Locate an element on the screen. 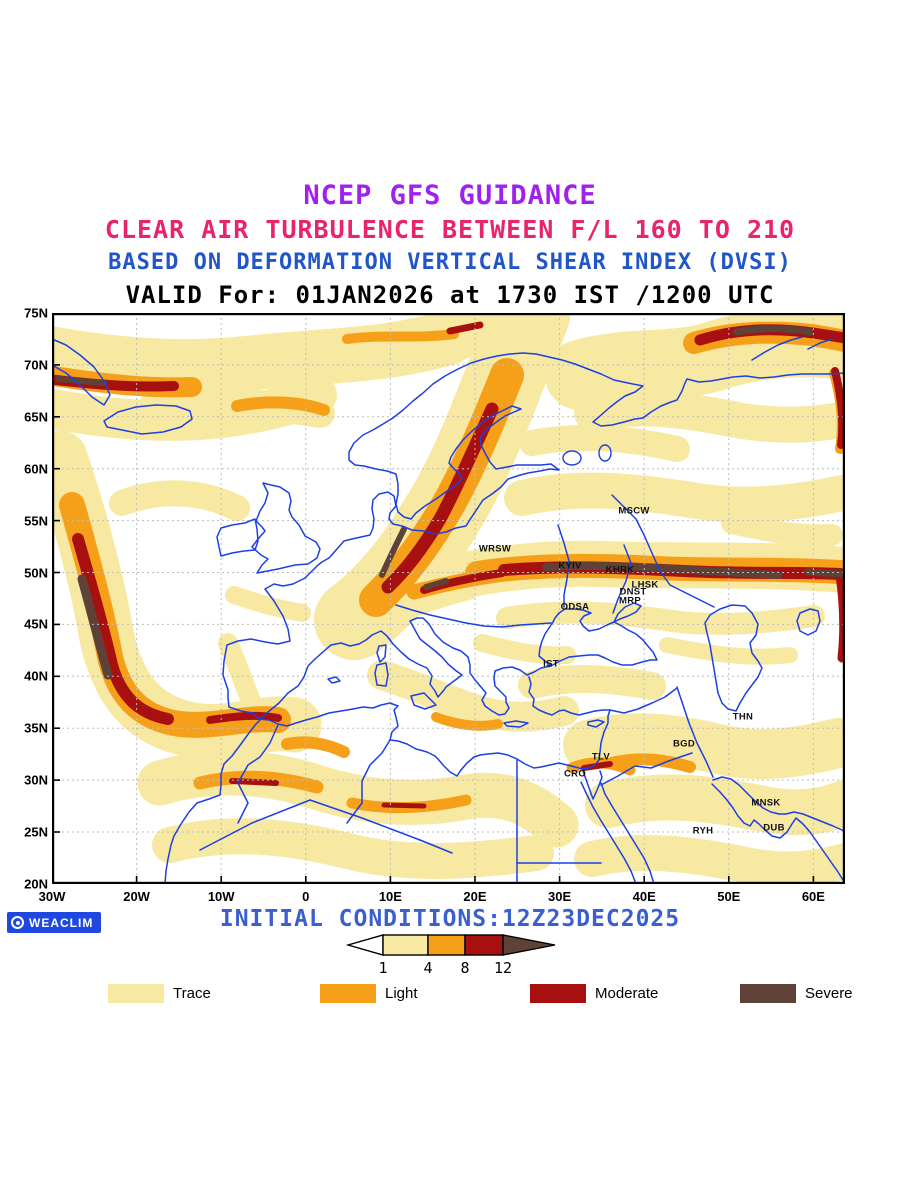 This screenshot has height=1200, width=900. lat-label: 20N is located at coordinates (36, 884).